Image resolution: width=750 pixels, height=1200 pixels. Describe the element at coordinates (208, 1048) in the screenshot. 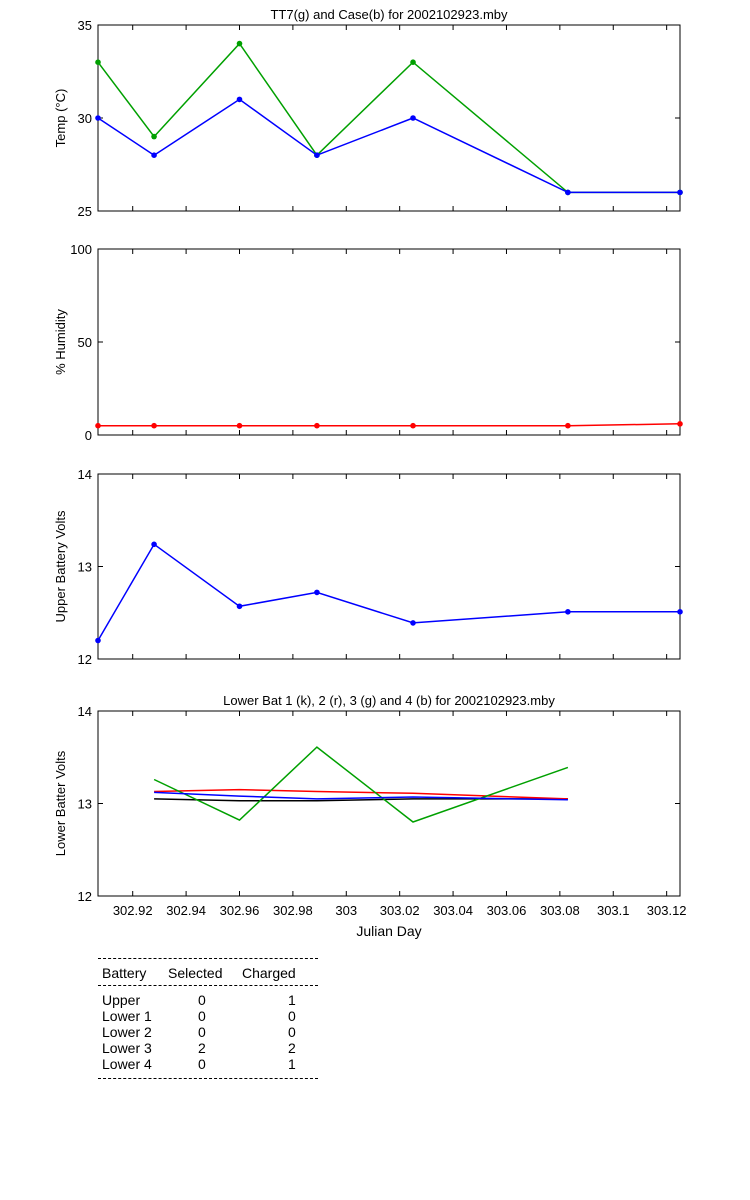

I see `table-row: Lower 3 2 2` at that location.